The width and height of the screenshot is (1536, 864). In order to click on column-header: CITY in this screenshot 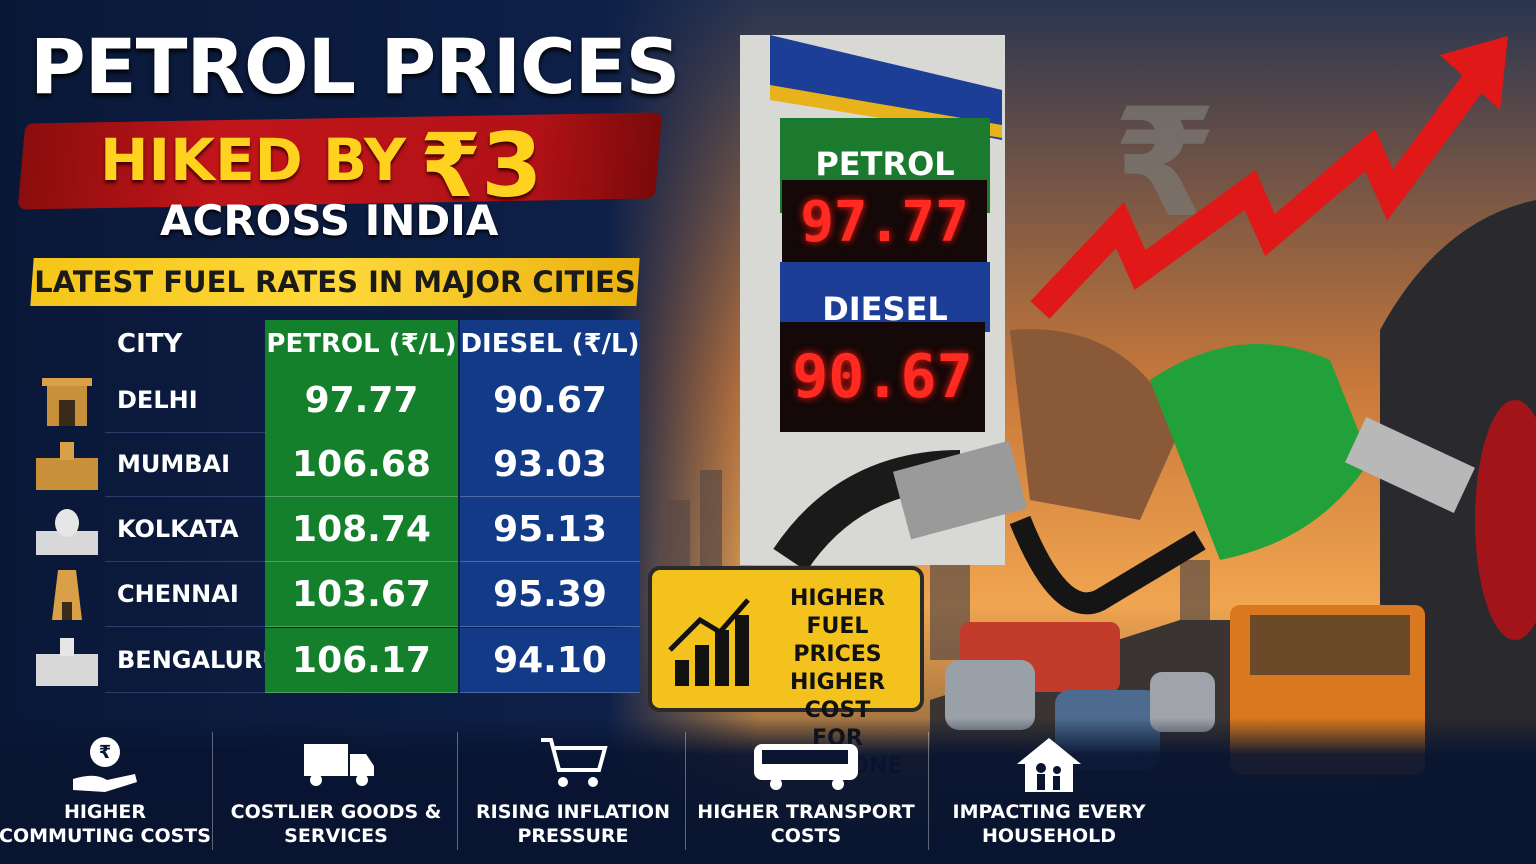, I will do `click(150, 344)`.